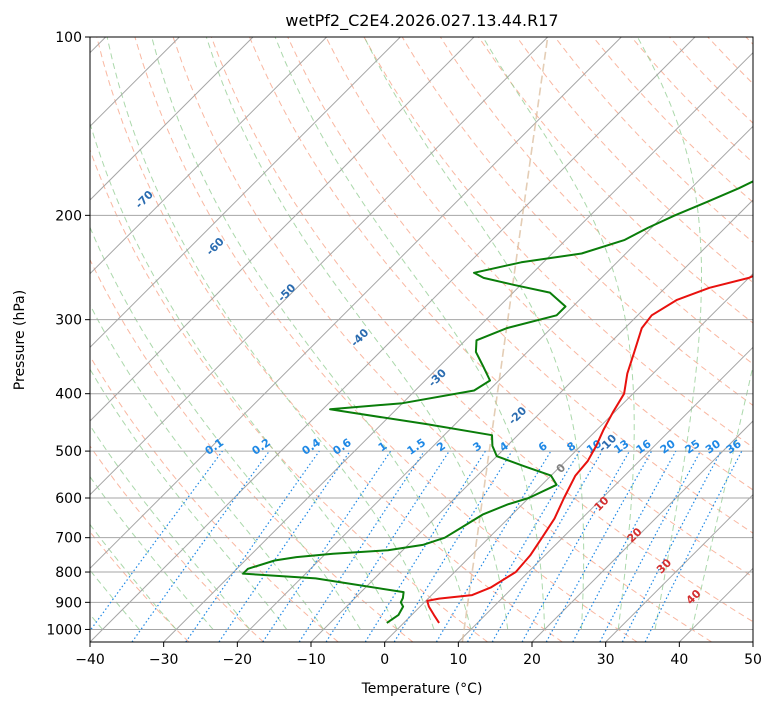 This screenshot has height=708, width=775. What do you see at coordinates (68, 38) in the screenshot?
I see `y-tick-label: 100` at bounding box center [68, 38].